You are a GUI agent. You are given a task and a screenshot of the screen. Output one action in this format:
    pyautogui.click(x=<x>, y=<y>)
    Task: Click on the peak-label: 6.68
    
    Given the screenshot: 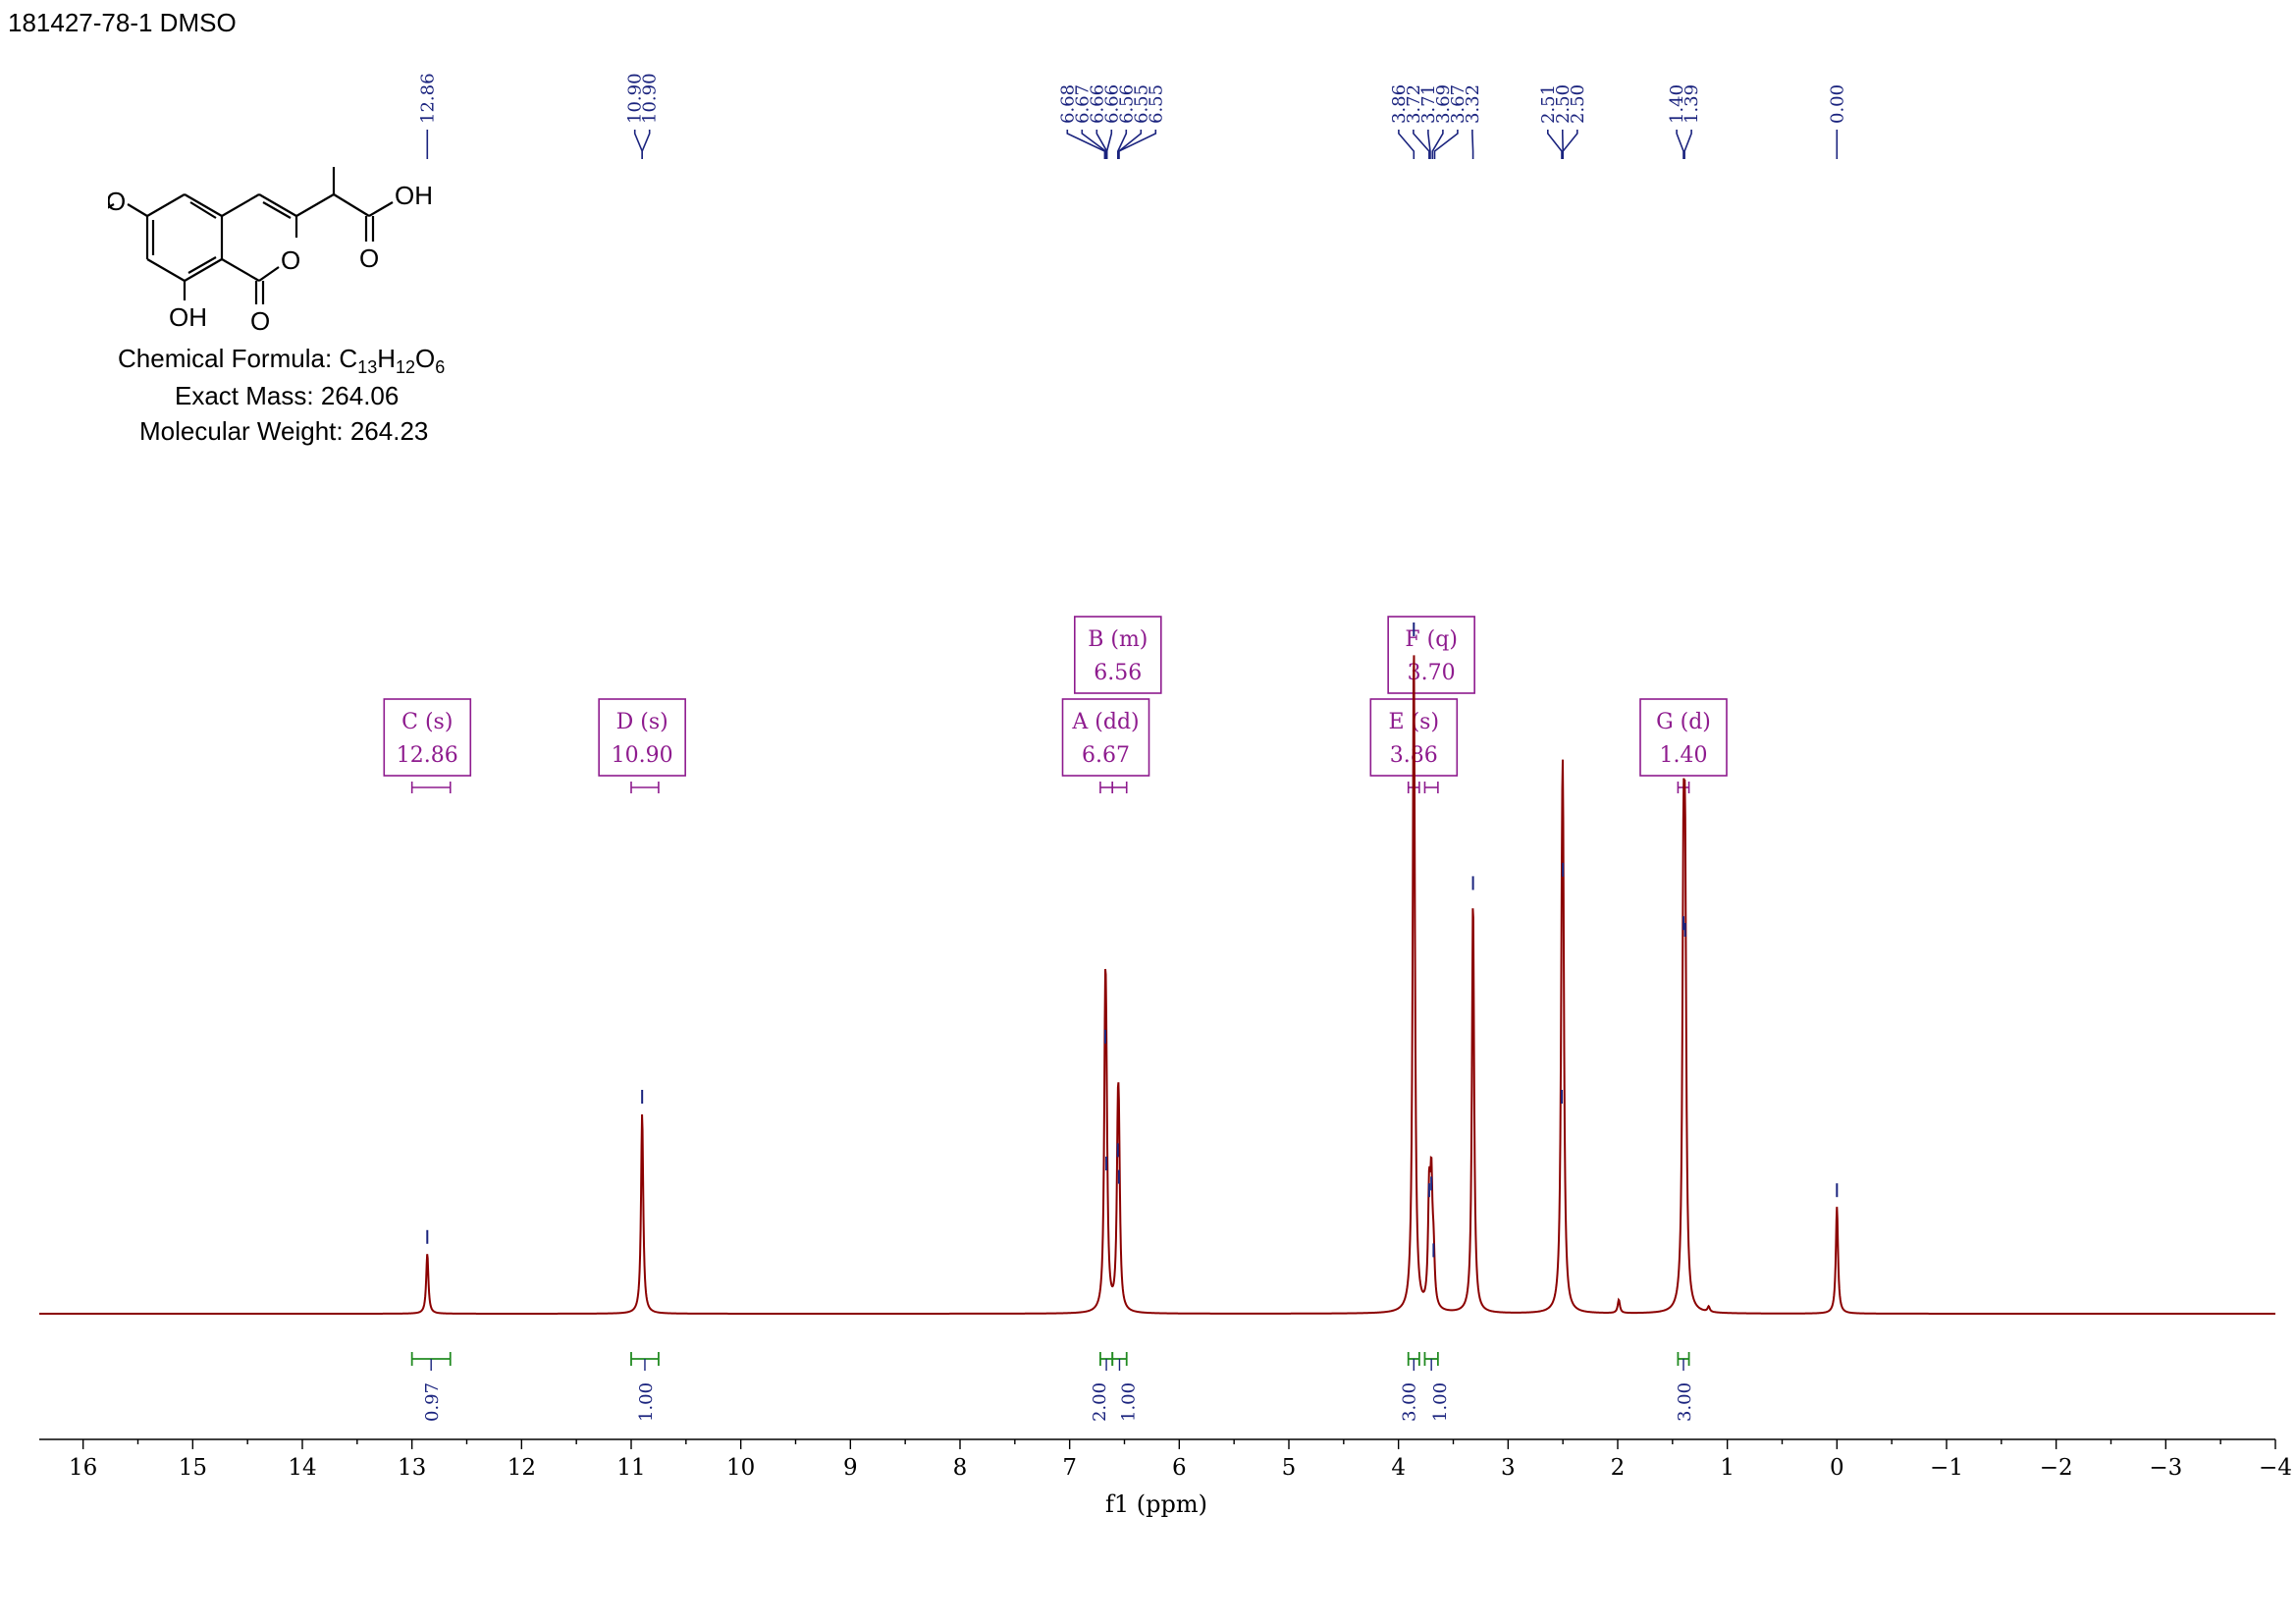 What is the action you would take?
    pyautogui.click(x=1068, y=104)
    